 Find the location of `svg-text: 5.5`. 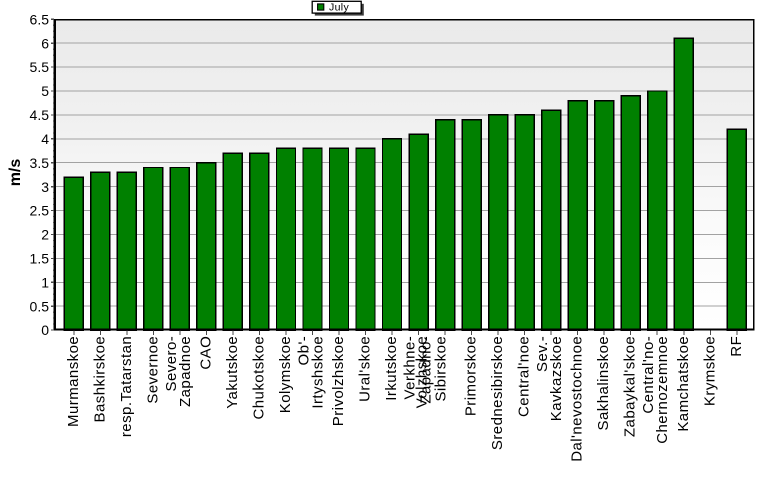

svg-text: 5.5 is located at coordinates (40, 67).